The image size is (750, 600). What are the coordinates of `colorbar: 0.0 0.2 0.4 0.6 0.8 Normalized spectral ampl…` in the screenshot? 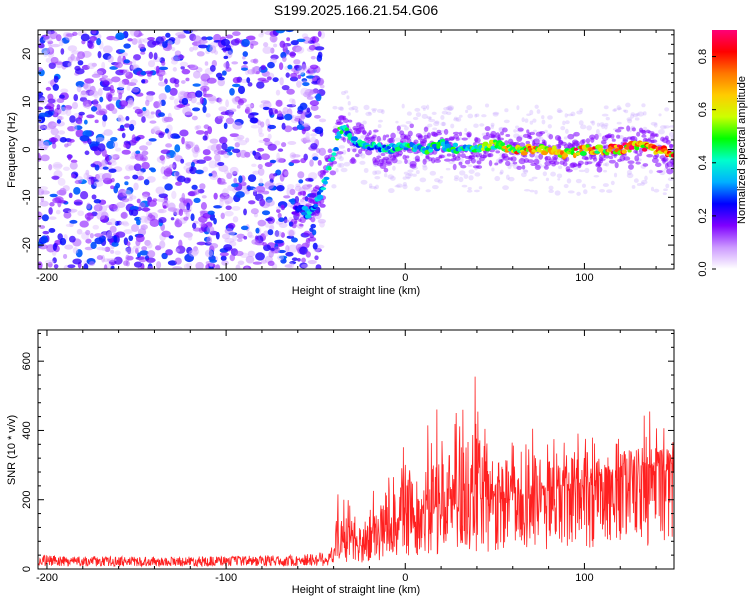 It's located at (722, 153).